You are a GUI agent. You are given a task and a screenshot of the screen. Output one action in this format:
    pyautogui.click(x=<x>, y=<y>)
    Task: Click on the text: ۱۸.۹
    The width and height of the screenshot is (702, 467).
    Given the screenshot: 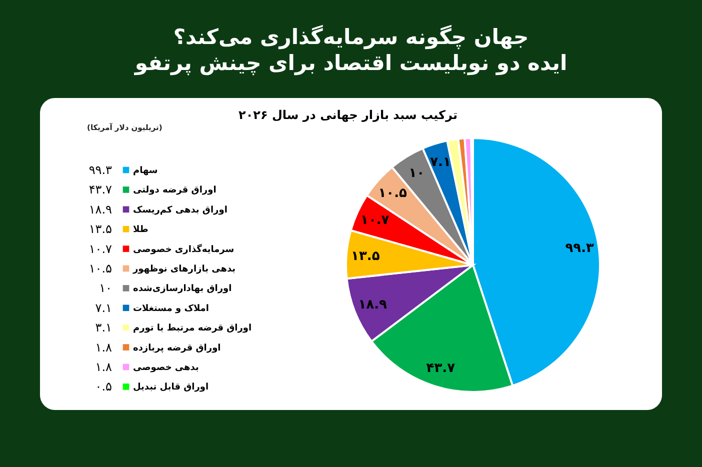 What is the action you would take?
    pyautogui.click(x=100, y=209)
    